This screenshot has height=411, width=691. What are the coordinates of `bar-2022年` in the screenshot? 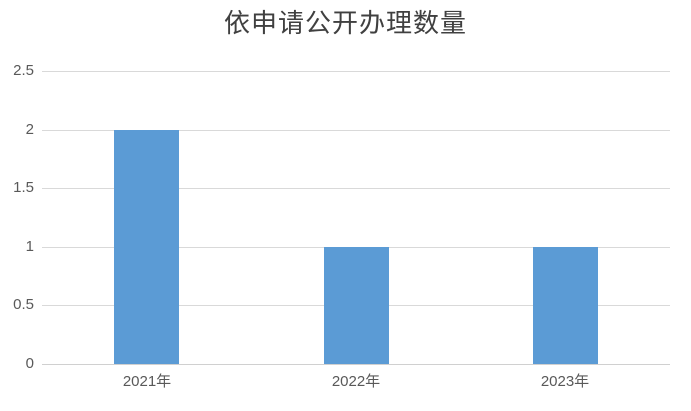 It's located at (356, 305).